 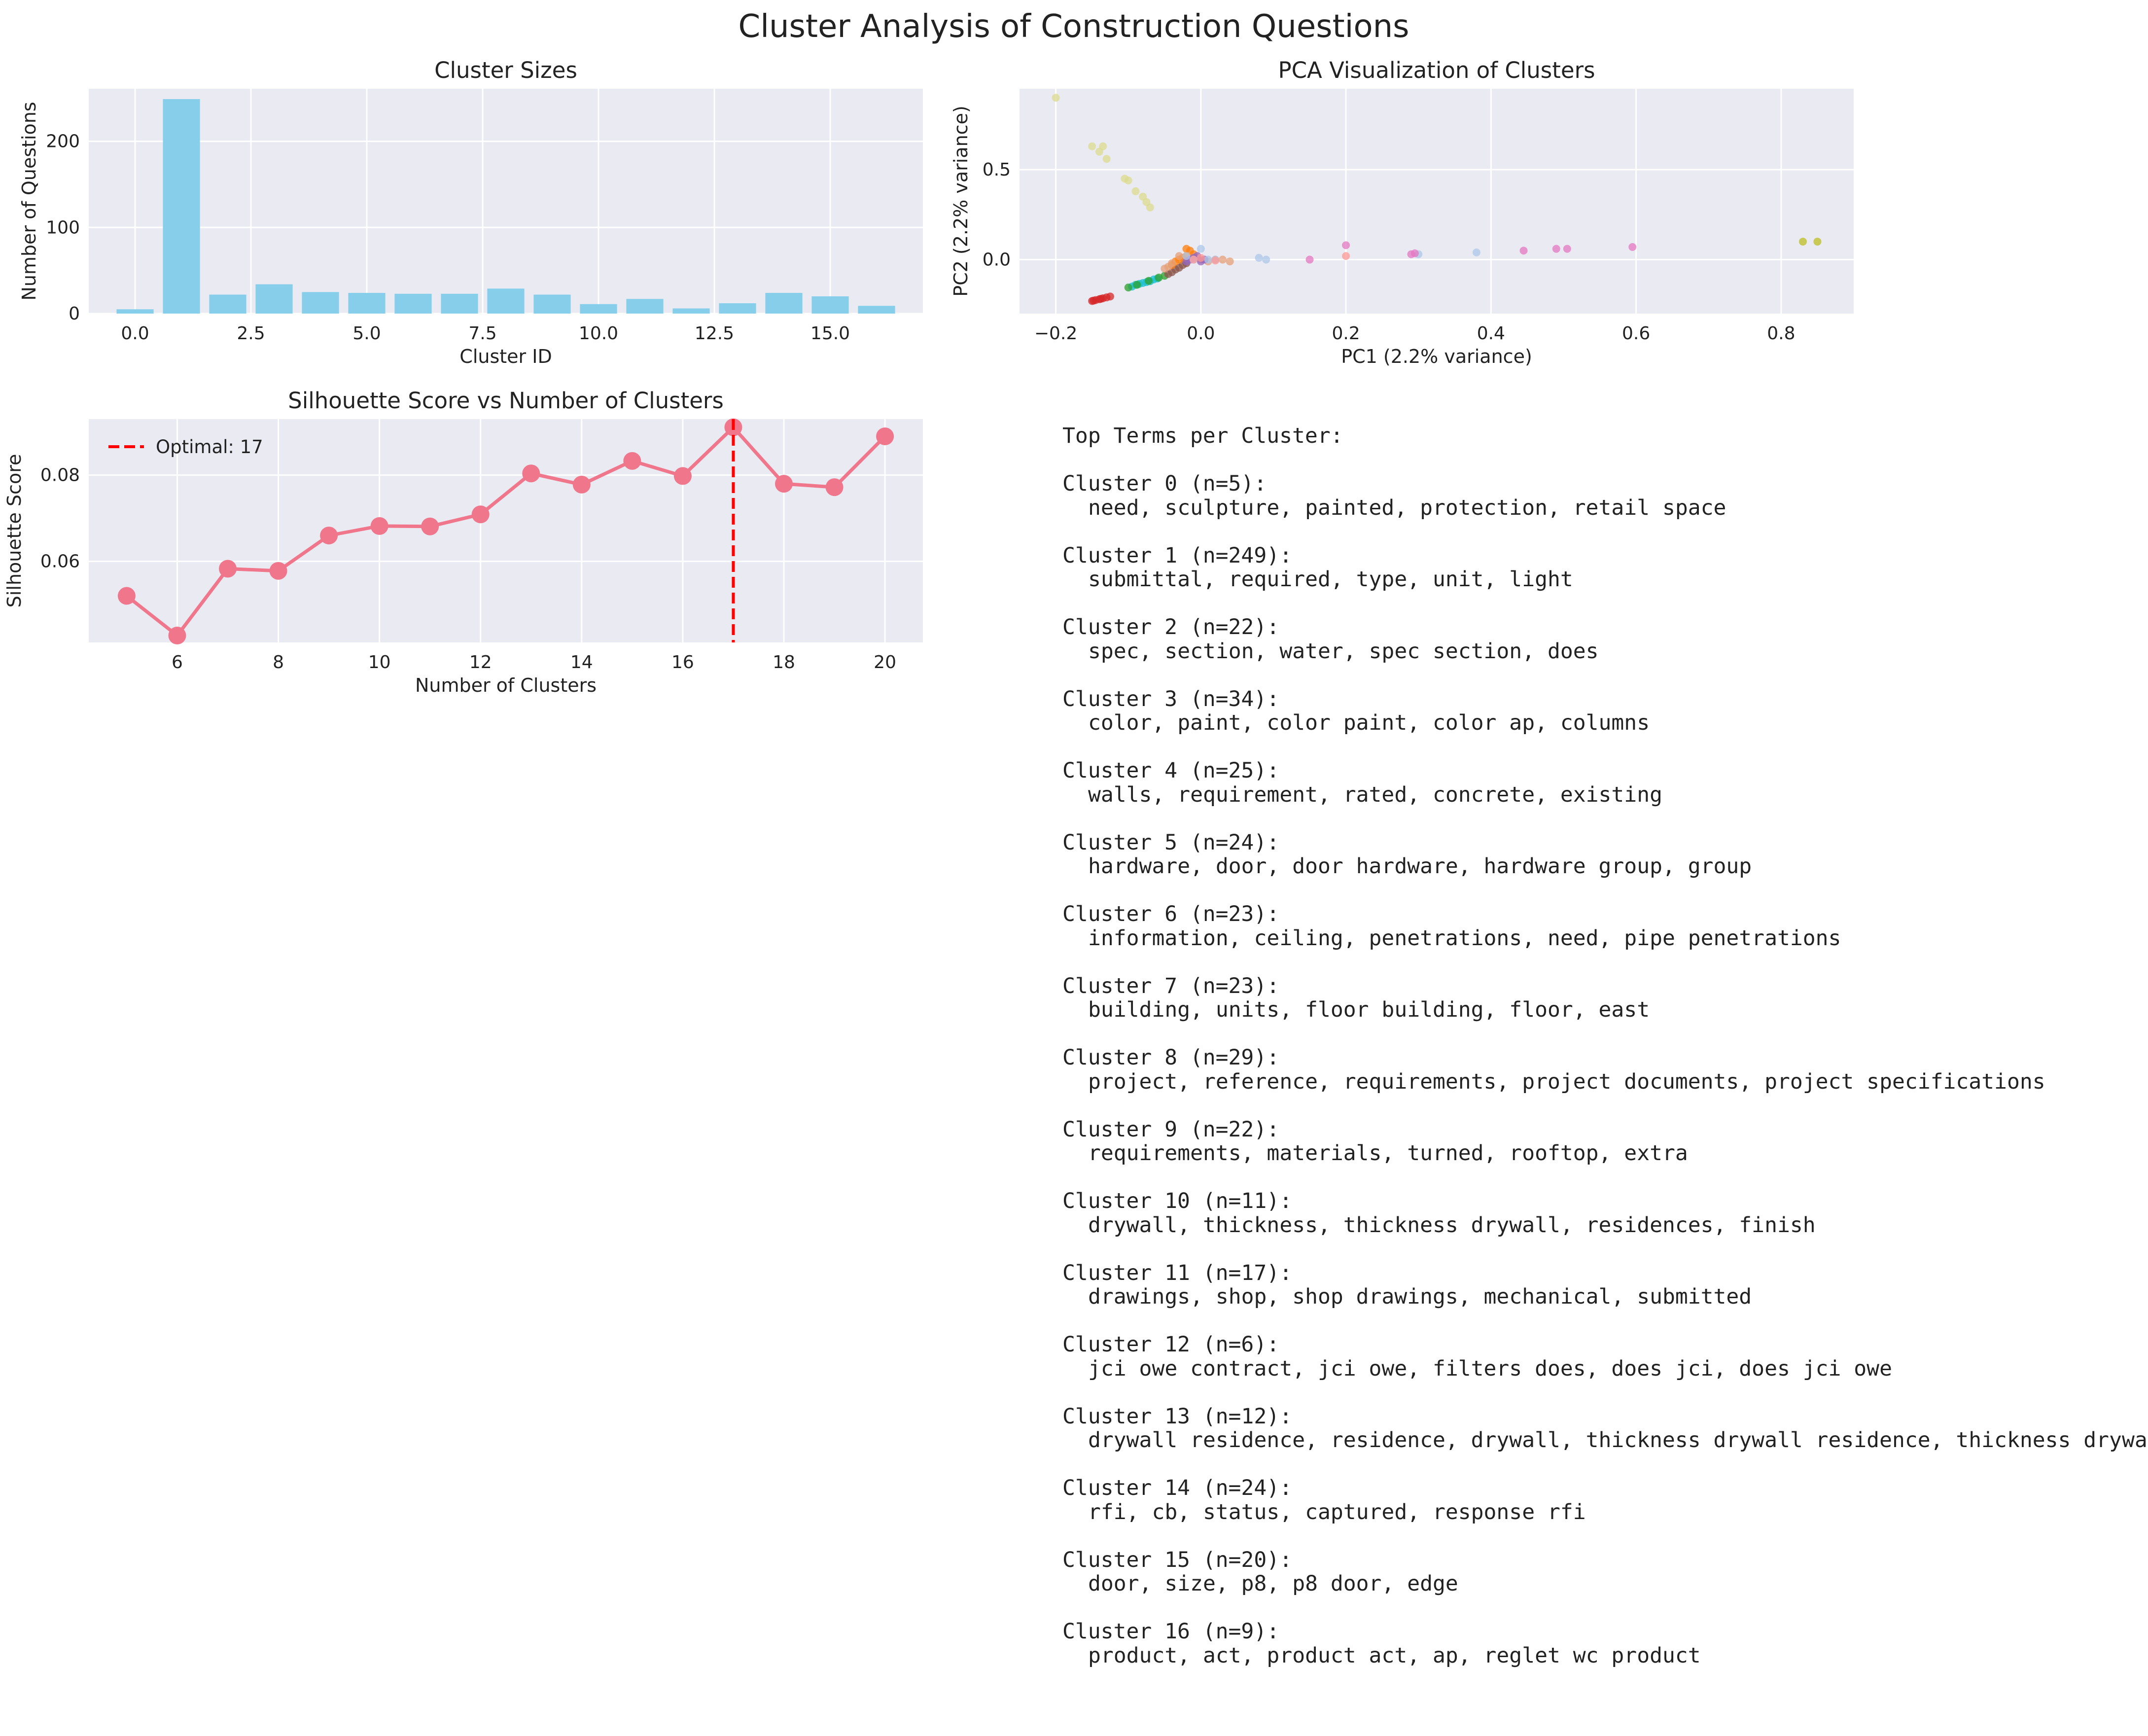 I want to click on markers, so click(x=505, y=531).